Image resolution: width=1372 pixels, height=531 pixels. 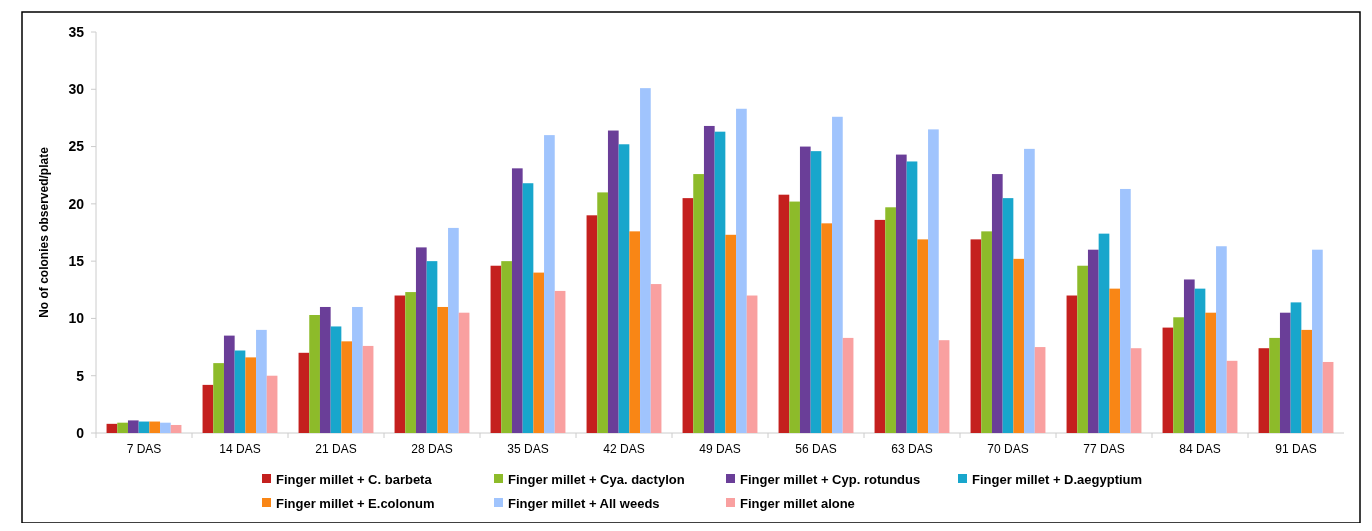 What do you see at coordinates (144, 449) in the screenshot?
I see `x-tick-label: 7 DAS` at bounding box center [144, 449].